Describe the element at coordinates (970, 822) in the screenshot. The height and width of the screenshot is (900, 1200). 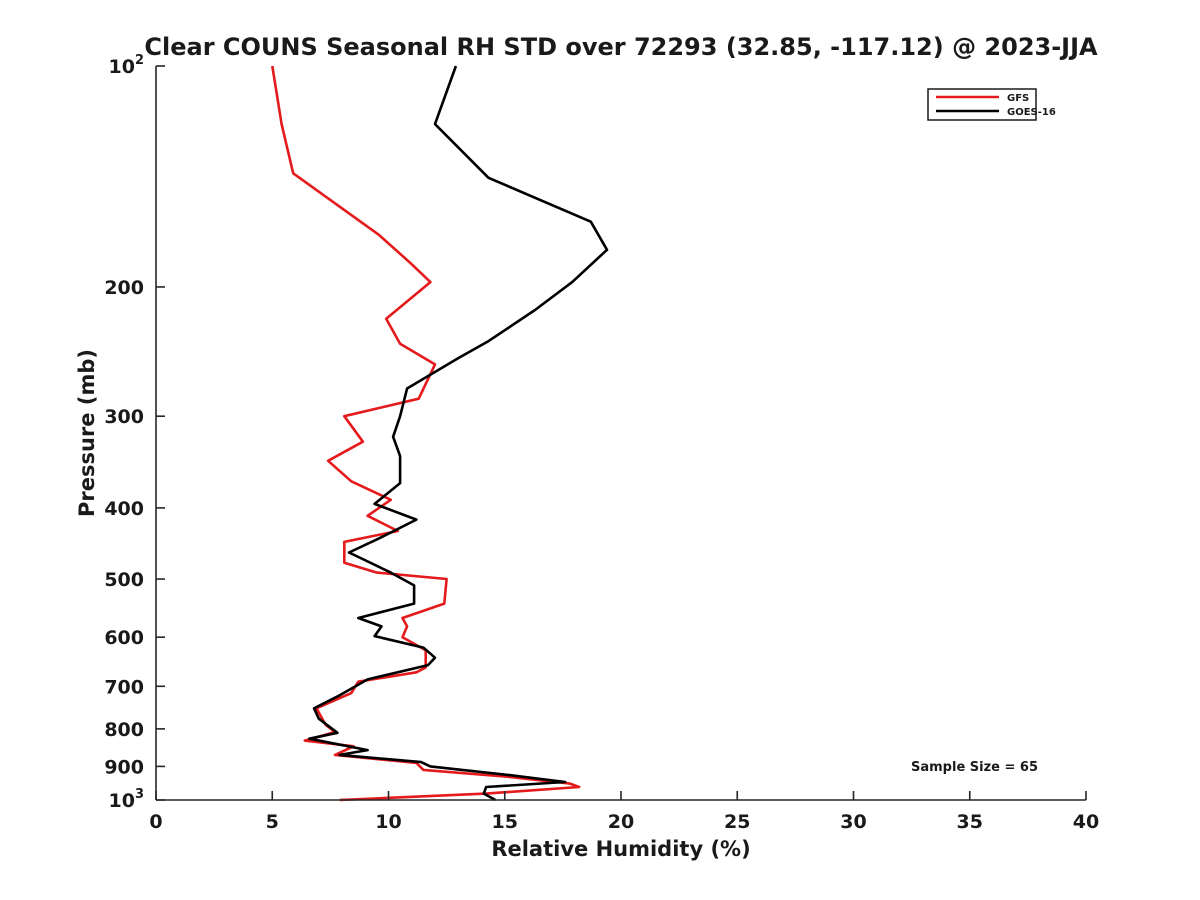
I see `x-tick-label: 35` at that location.